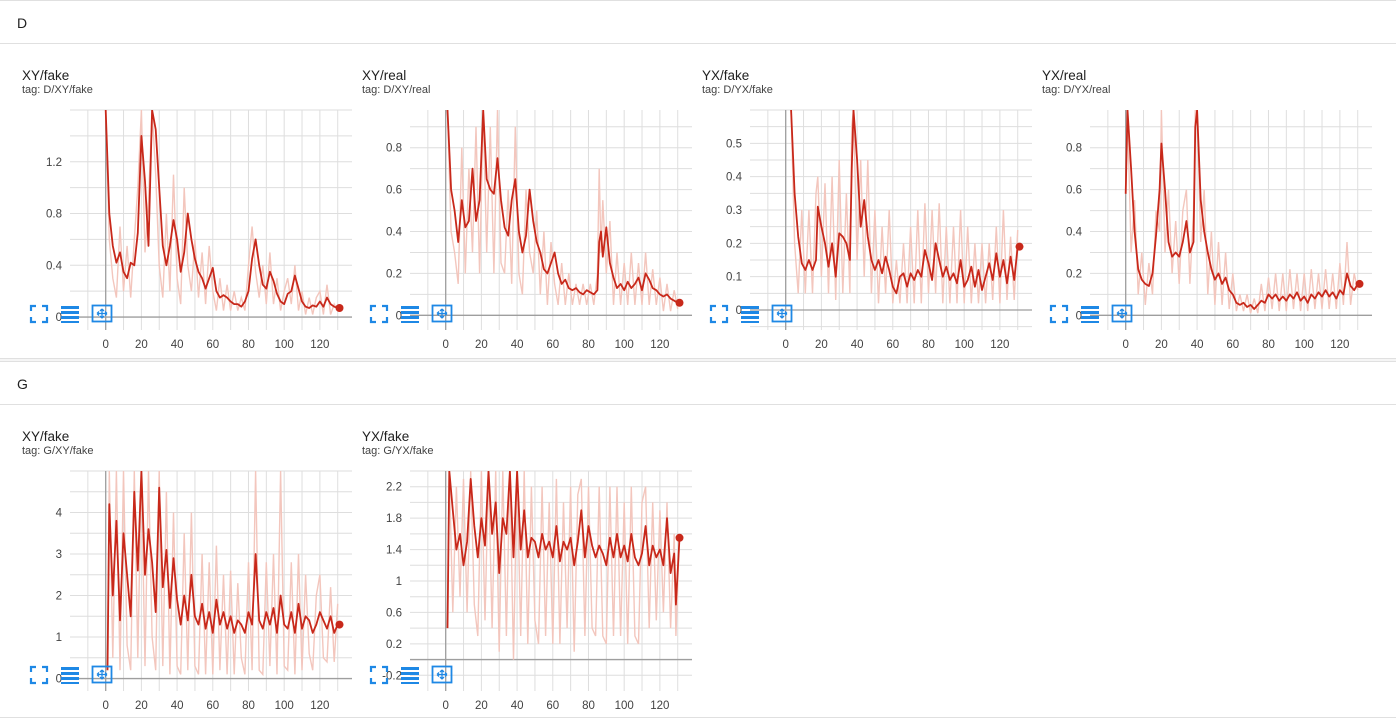 This screenshot has height=718, width=1396. What do you see at coordinates (59, 597) in the screenshot?
I see `y-tick-label: 2` at bounding box center [59, 597].